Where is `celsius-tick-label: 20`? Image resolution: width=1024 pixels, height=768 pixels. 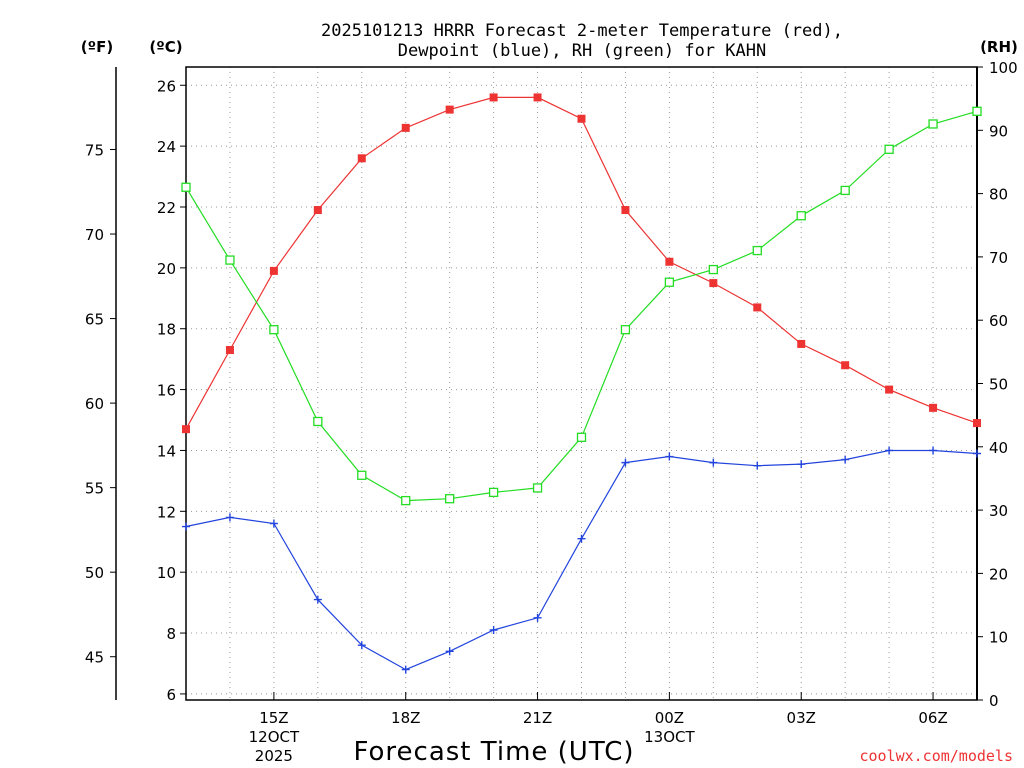 celsius-tick-label: 20 is located at coordinates (166, 269).